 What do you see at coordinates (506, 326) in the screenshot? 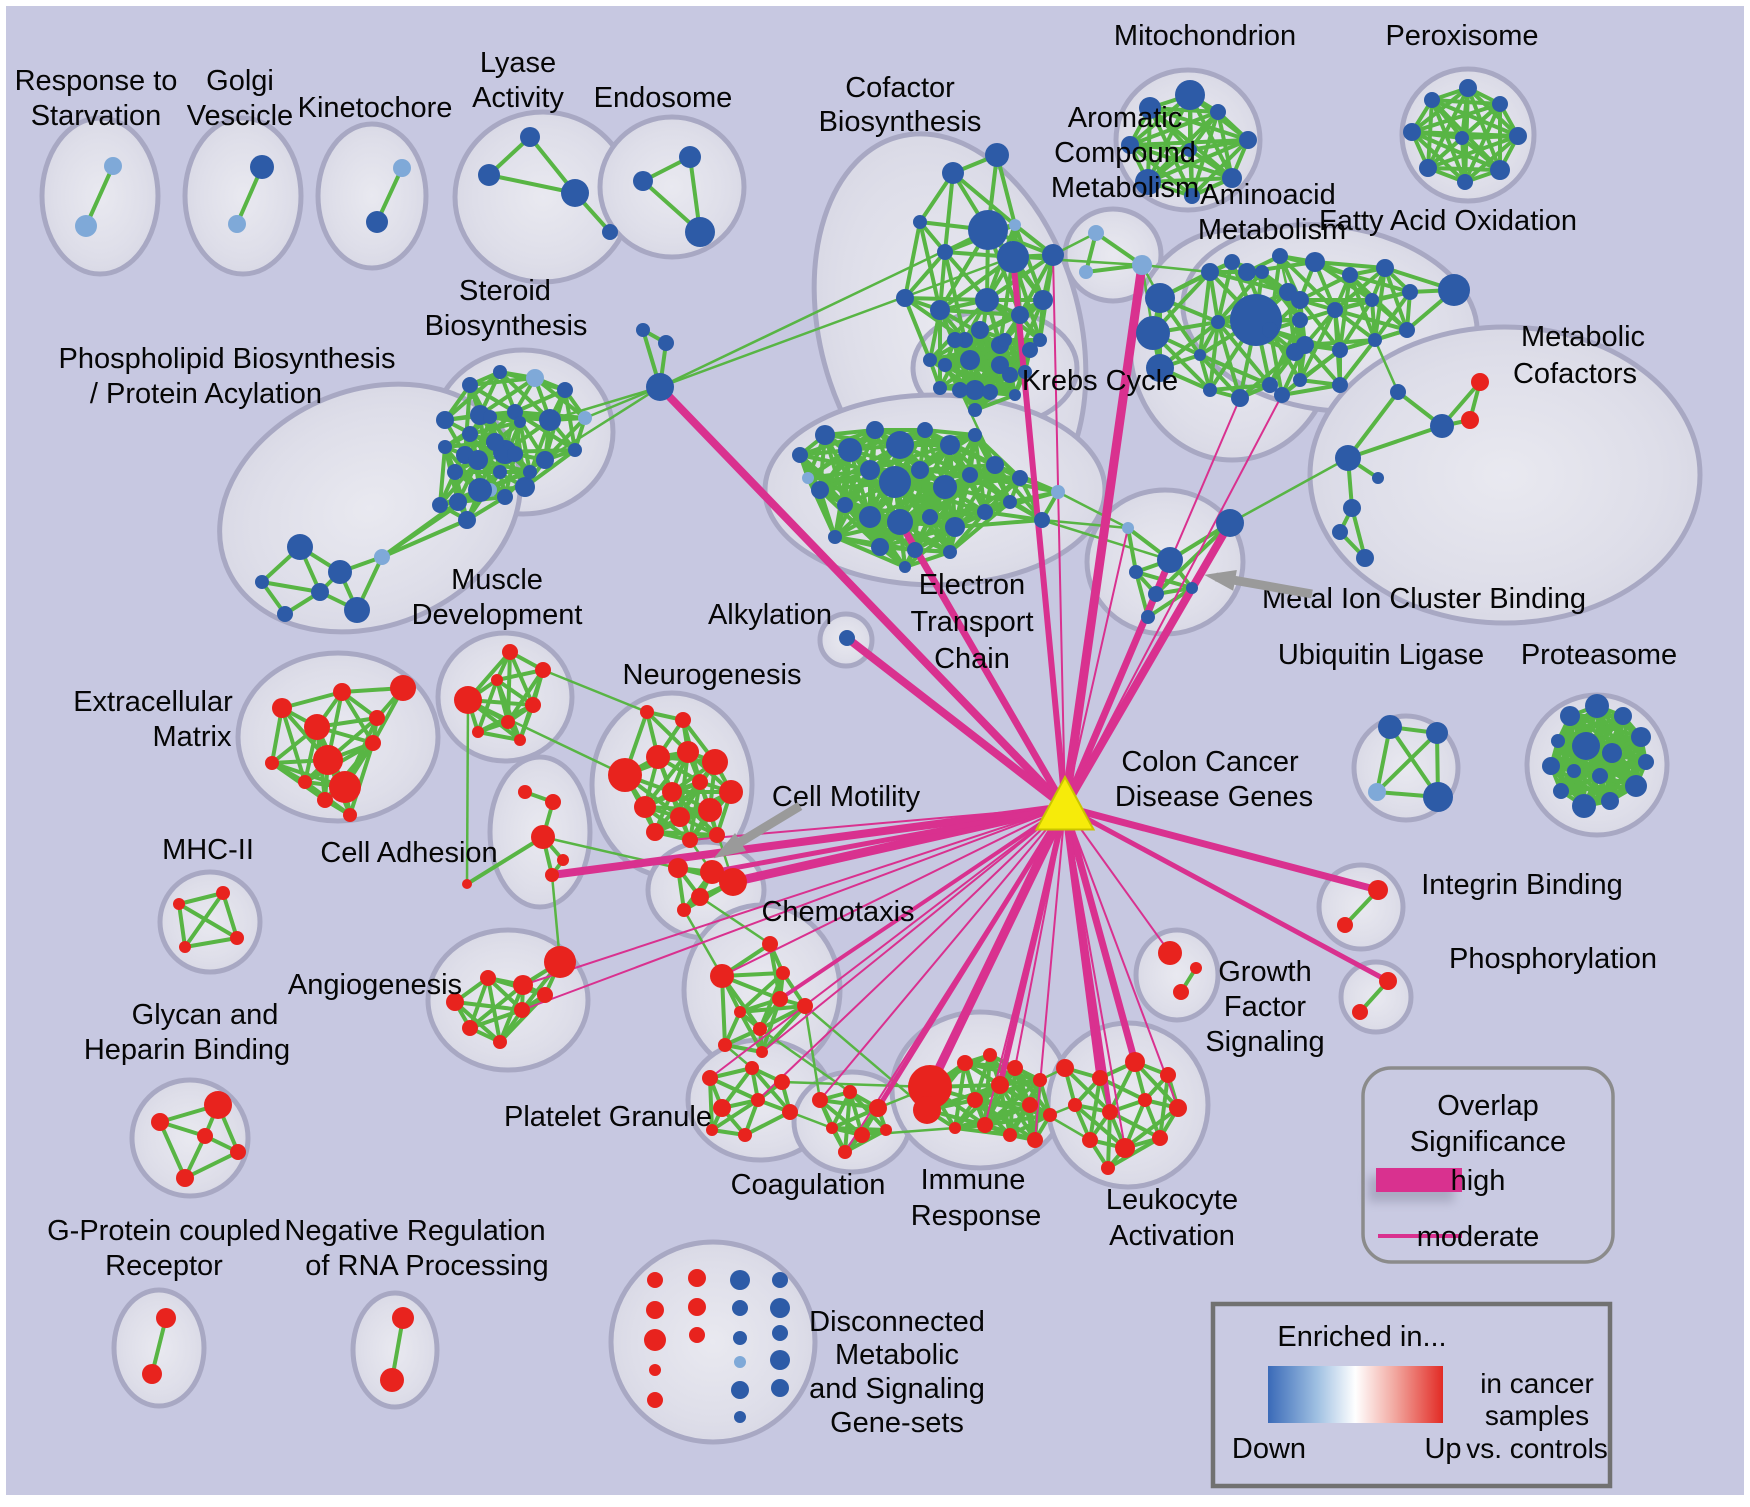
I see `cluster-label: Biosynthesis` at bounding box center [506, 326].